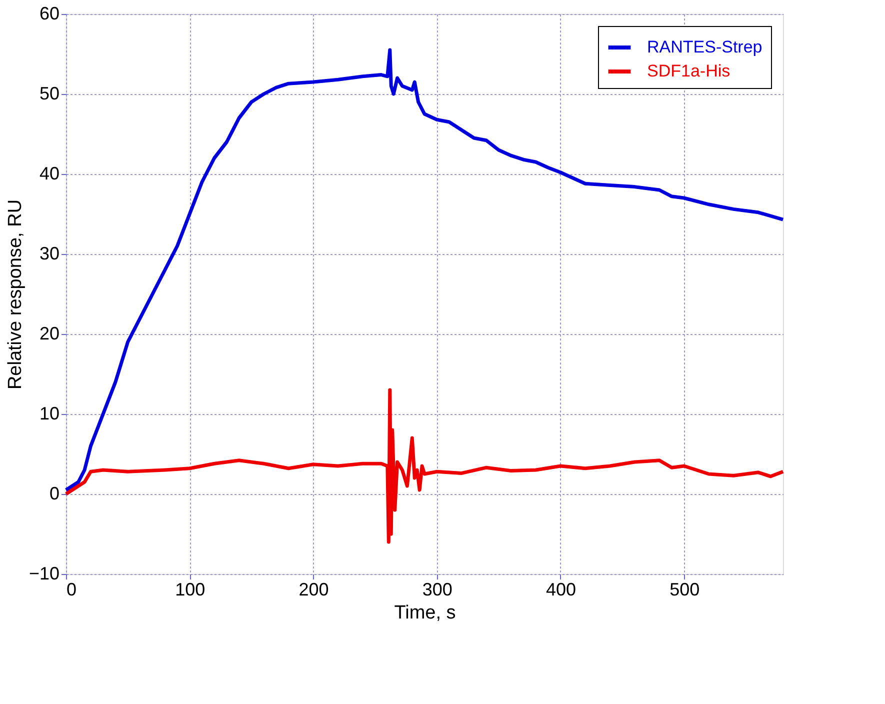 This screenshot has height=704, width=885. Describe the element at coordinates (44, 574) in the screenshot. I see `y-tick-label: −10` at that location.